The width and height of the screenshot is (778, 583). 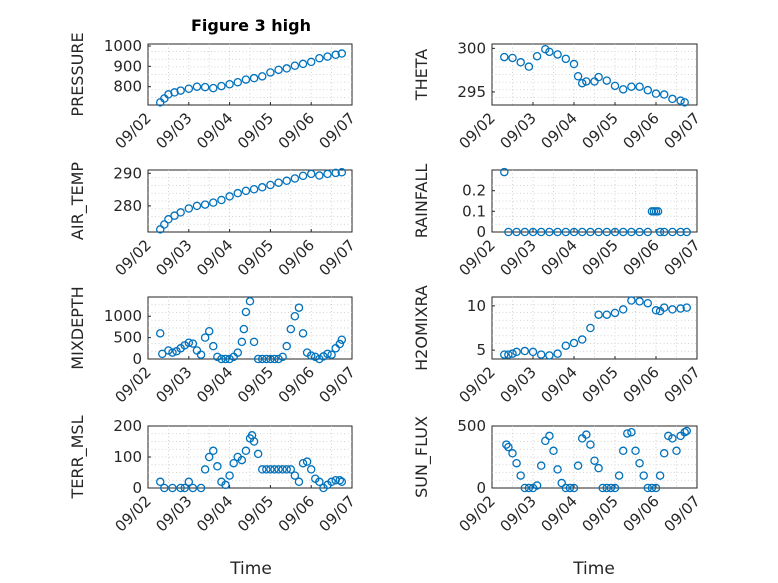 What do you see at coordinates (123, 46) in the screenshot?
I see `y-tick-label: 1000` at bounding box center [123, 46].